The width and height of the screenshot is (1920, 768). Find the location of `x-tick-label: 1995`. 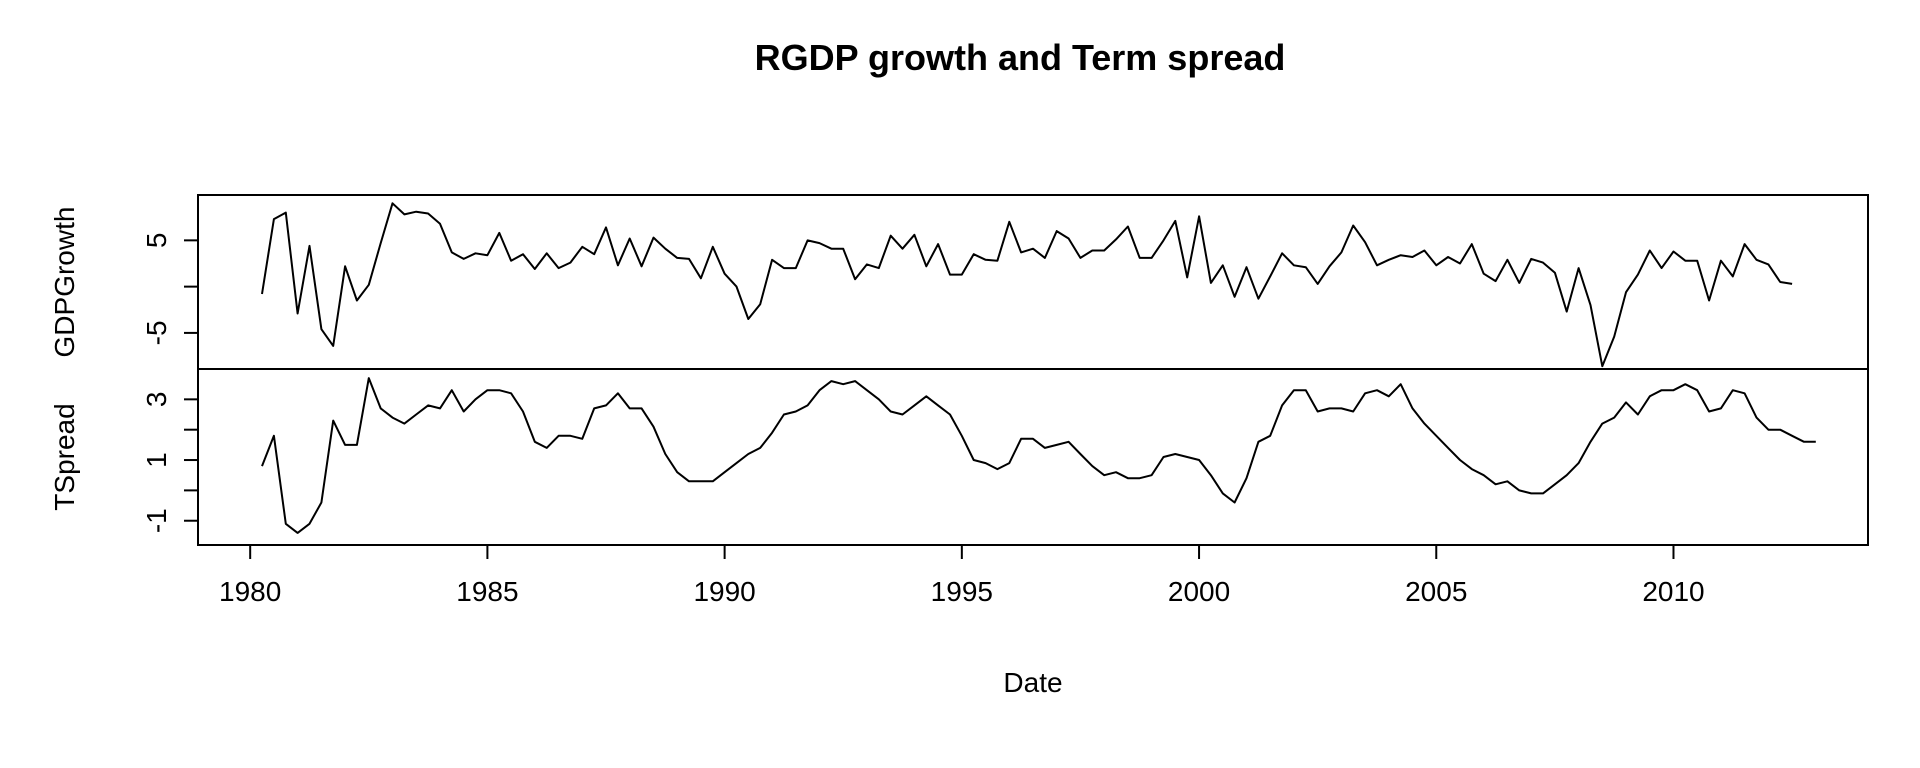

x-tick-label: 1995 is located at coordinates (962, 591).